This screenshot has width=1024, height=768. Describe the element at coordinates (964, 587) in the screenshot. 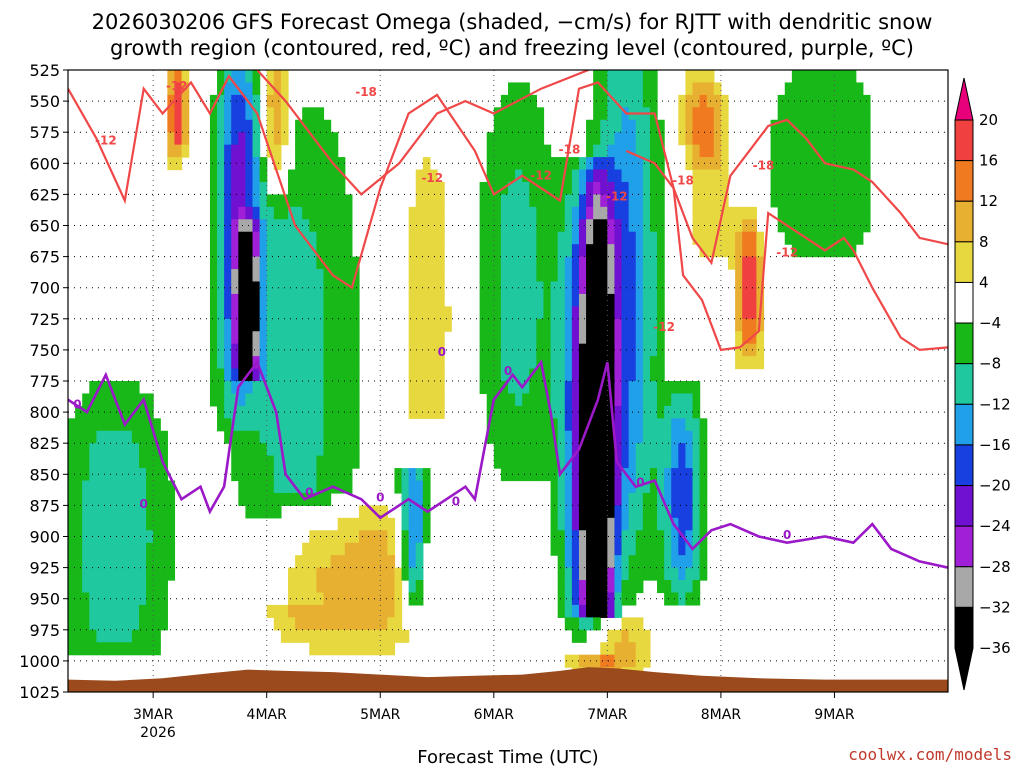

I see `colorbar-segment` at that location.